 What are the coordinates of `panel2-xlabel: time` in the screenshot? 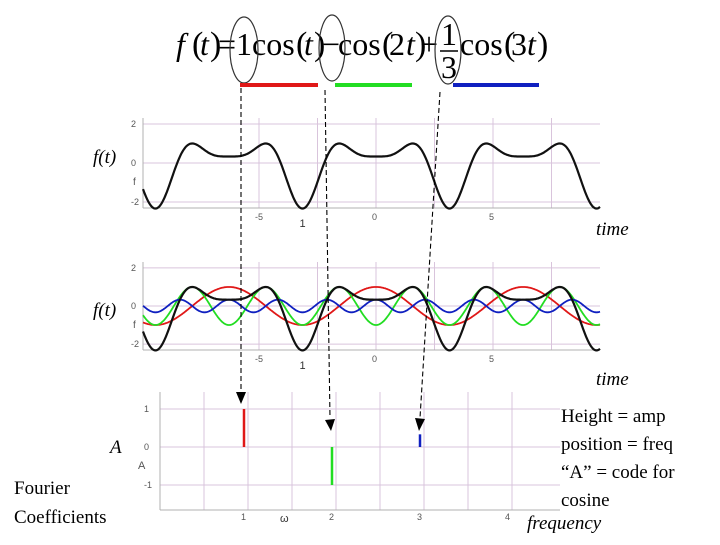 It's located at (612, 379).